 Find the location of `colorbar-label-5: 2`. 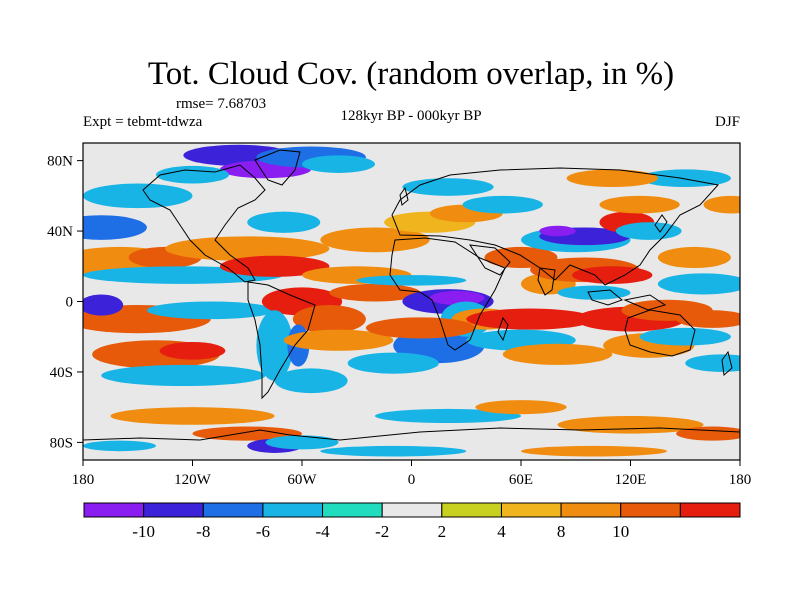

colorbar-label-5: 2 is located at coordinates (442, 531).